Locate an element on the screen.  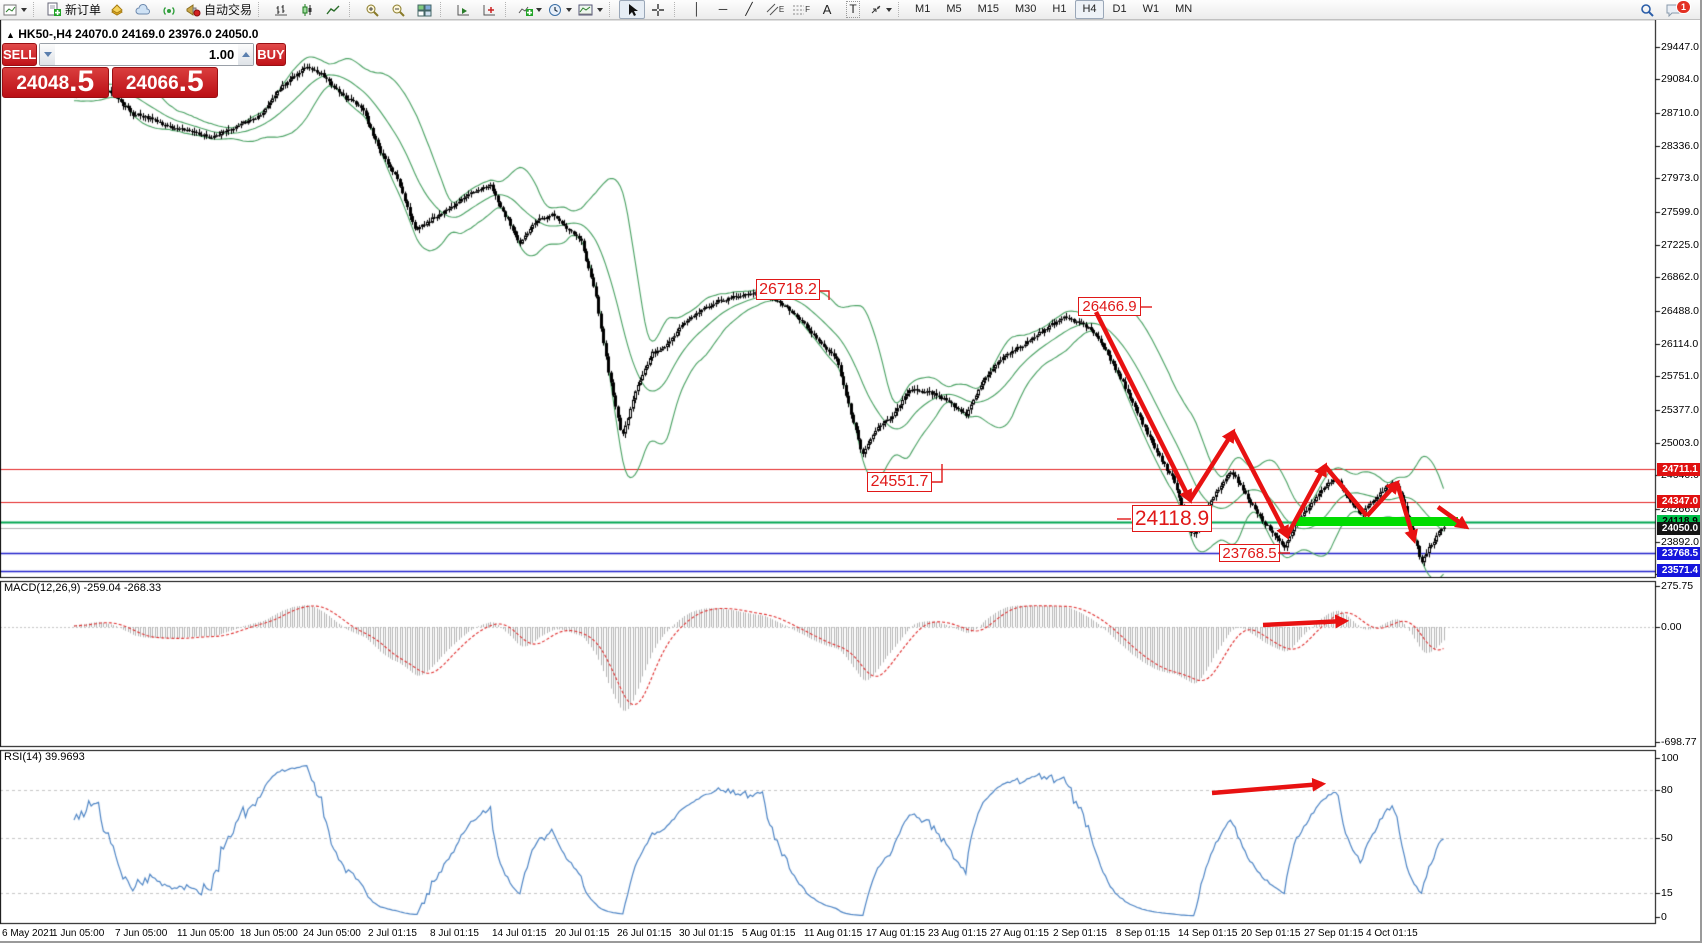
date-axis-label: 11 Jun 05:00 is located at coordinates (206, 933).